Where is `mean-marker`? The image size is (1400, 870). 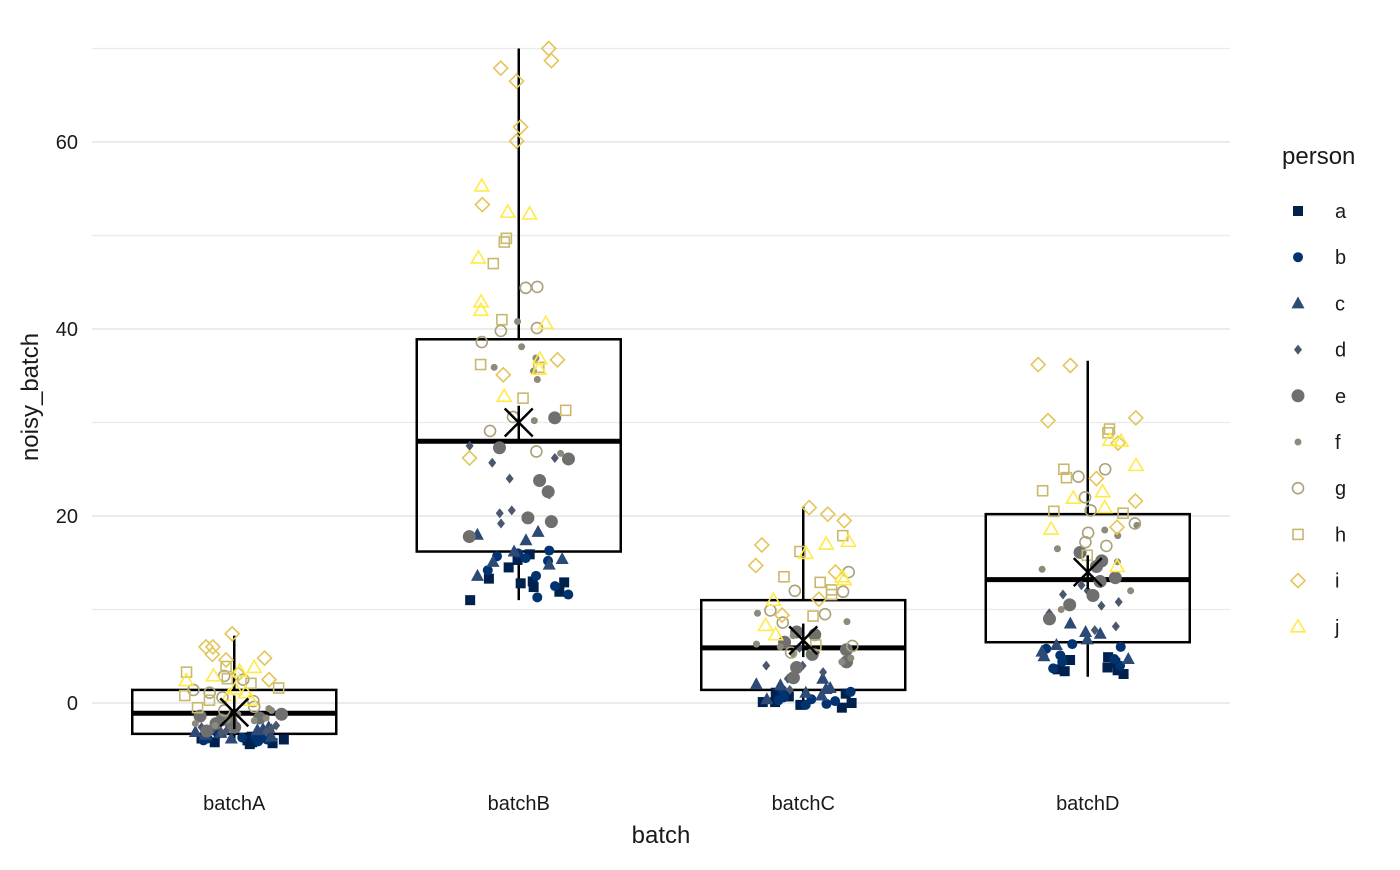 mean-marker is located at coordinates (803, 640).